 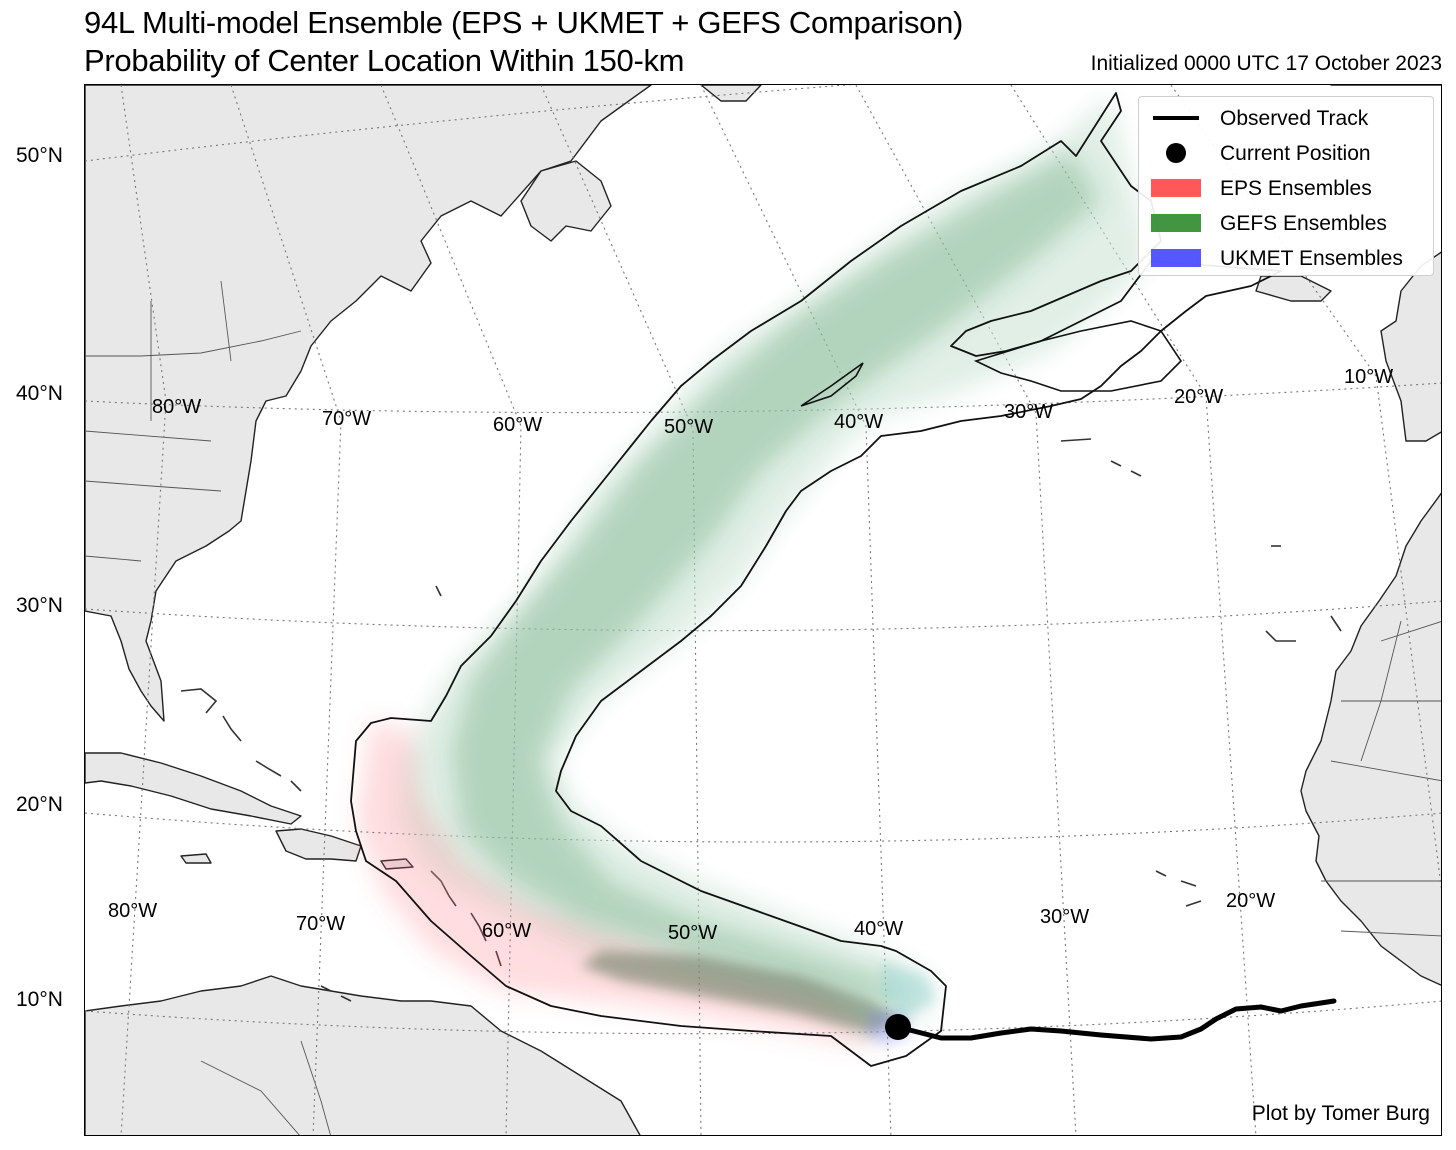 I want to click on legend-item-current-position: Current Position, so click(x=1286, y=153).